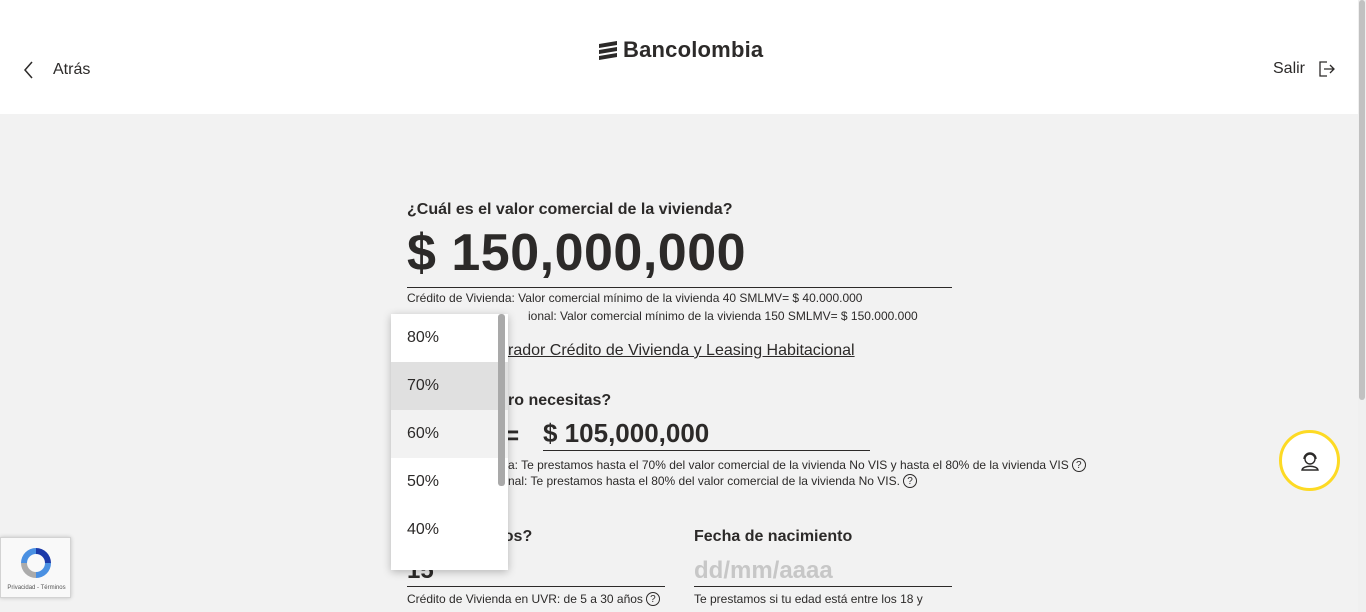  I want to click on back-label: Atrás, so click(72, 69).